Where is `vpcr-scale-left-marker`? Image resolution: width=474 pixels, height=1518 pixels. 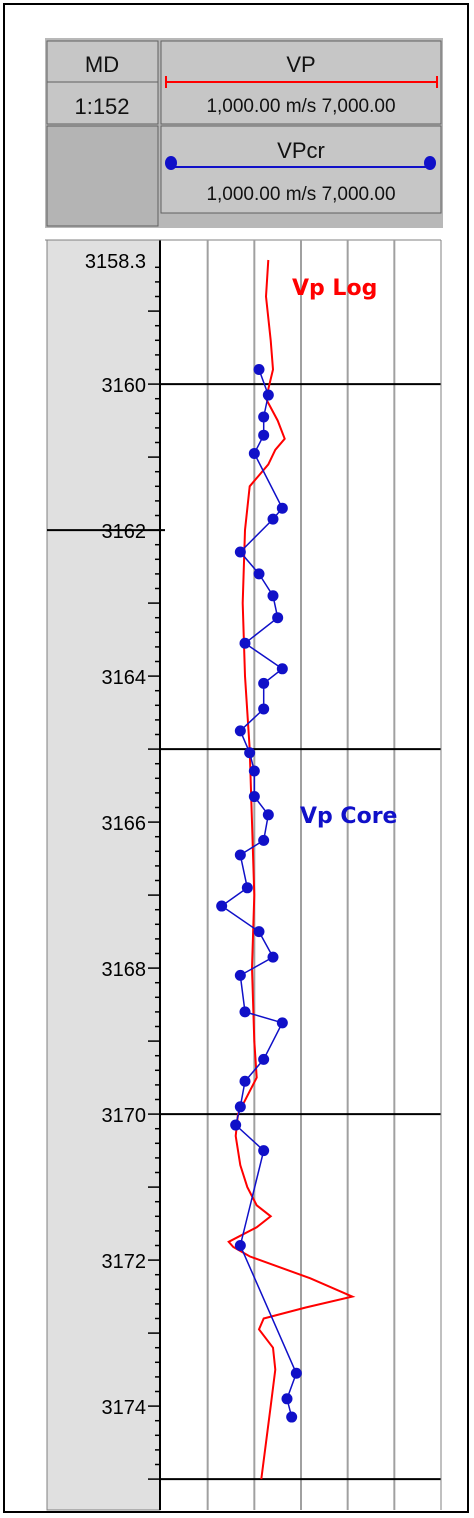
vpcr-scale-left-marker is located at coordinates (171, 163).